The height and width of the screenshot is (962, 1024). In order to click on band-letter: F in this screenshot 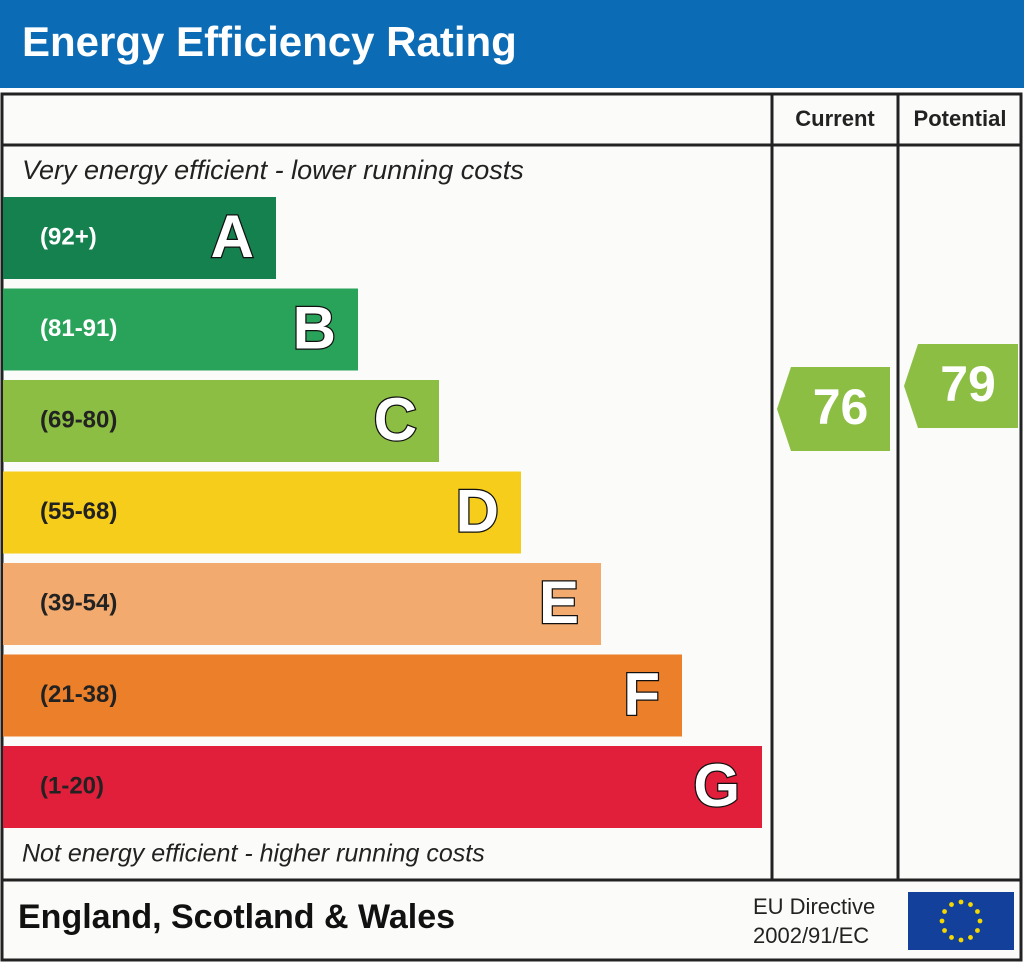, I will do `click(641, 693)`.